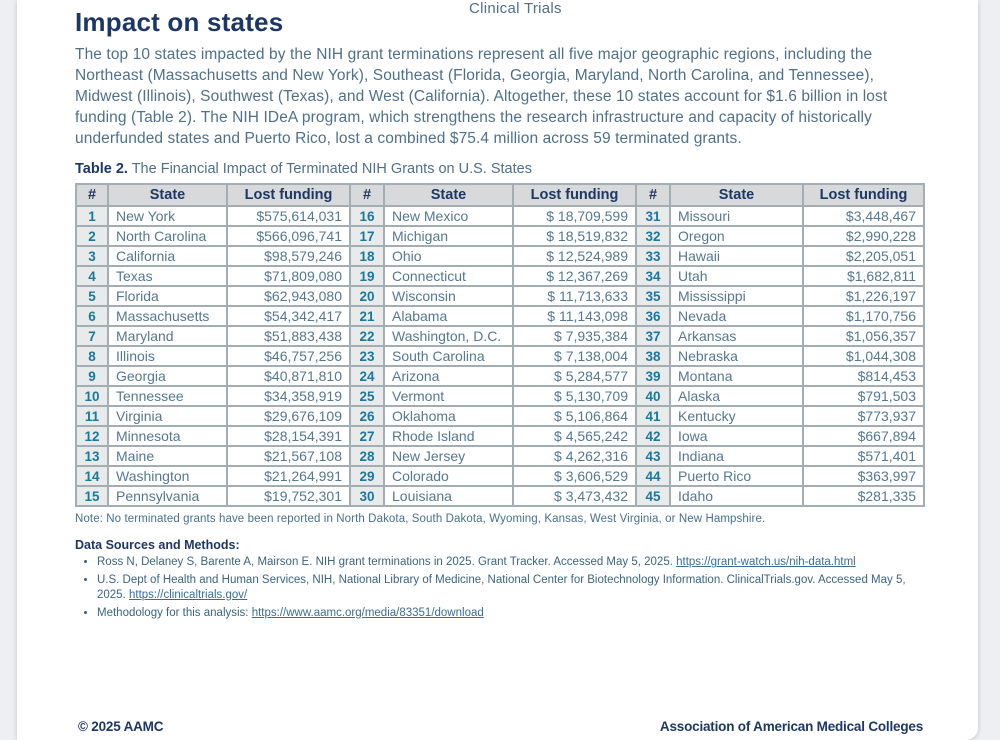 Image resolution: width=1000 pixels, height=740 pixels. Describe the element at coordinates (574, 276) in the screenshot. I see `funding-cell: $ 12,367,269` at that location.